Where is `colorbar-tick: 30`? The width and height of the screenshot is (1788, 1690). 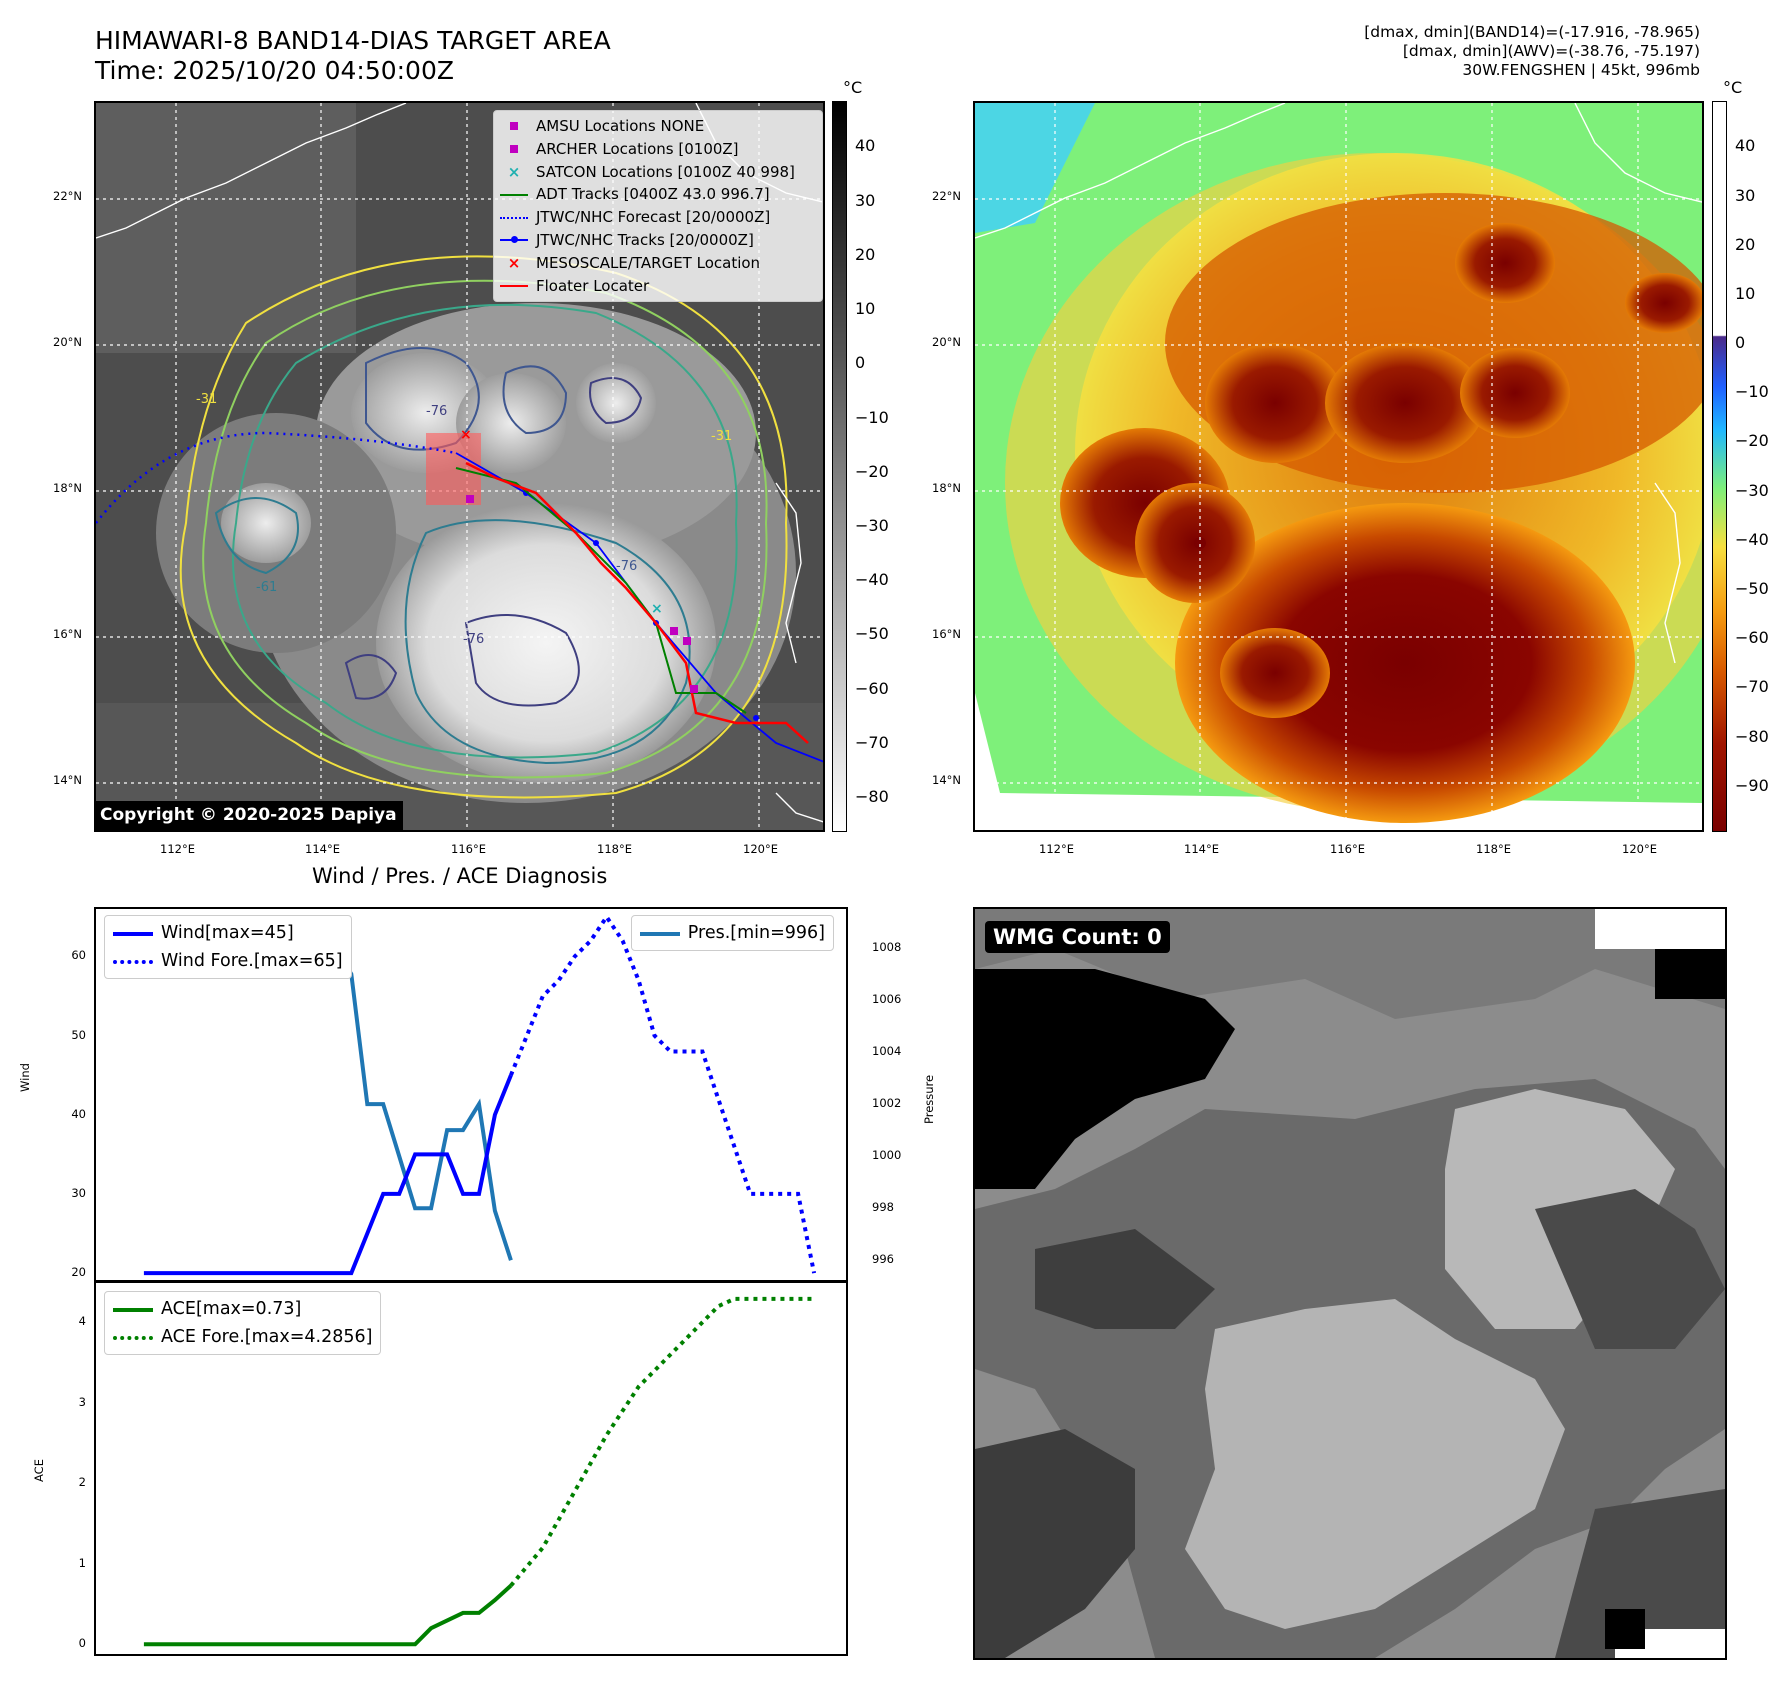
colorbar-tick: 30 is located at coordinates (865, 200).